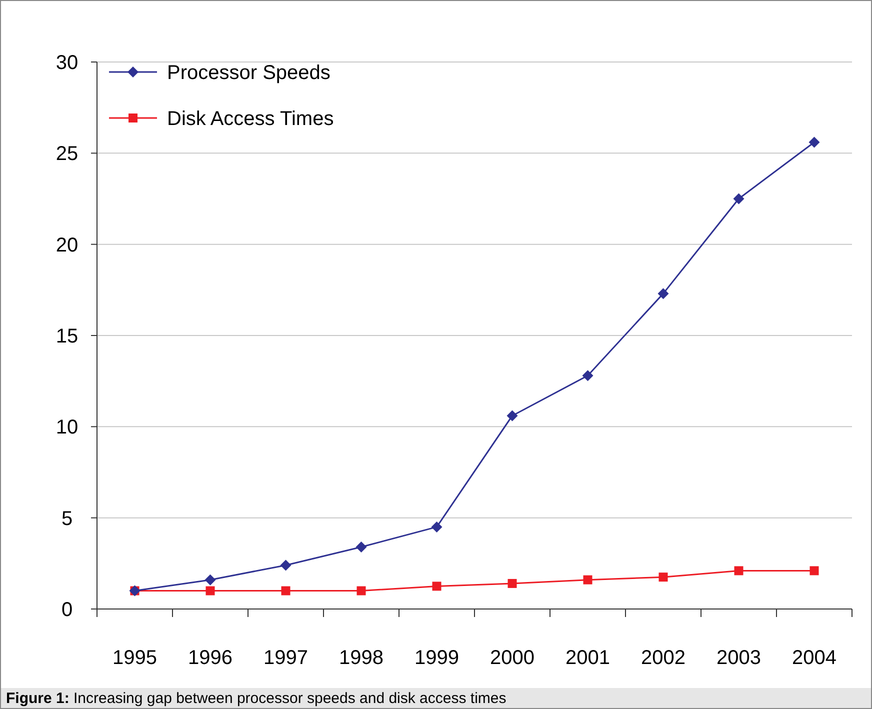  What do you see at coordinates (256, 698) in the screenshot?
I see `caption: Figure 1: Increasing gap between processor speeds and disk access times` at bounding box center [256, 698].